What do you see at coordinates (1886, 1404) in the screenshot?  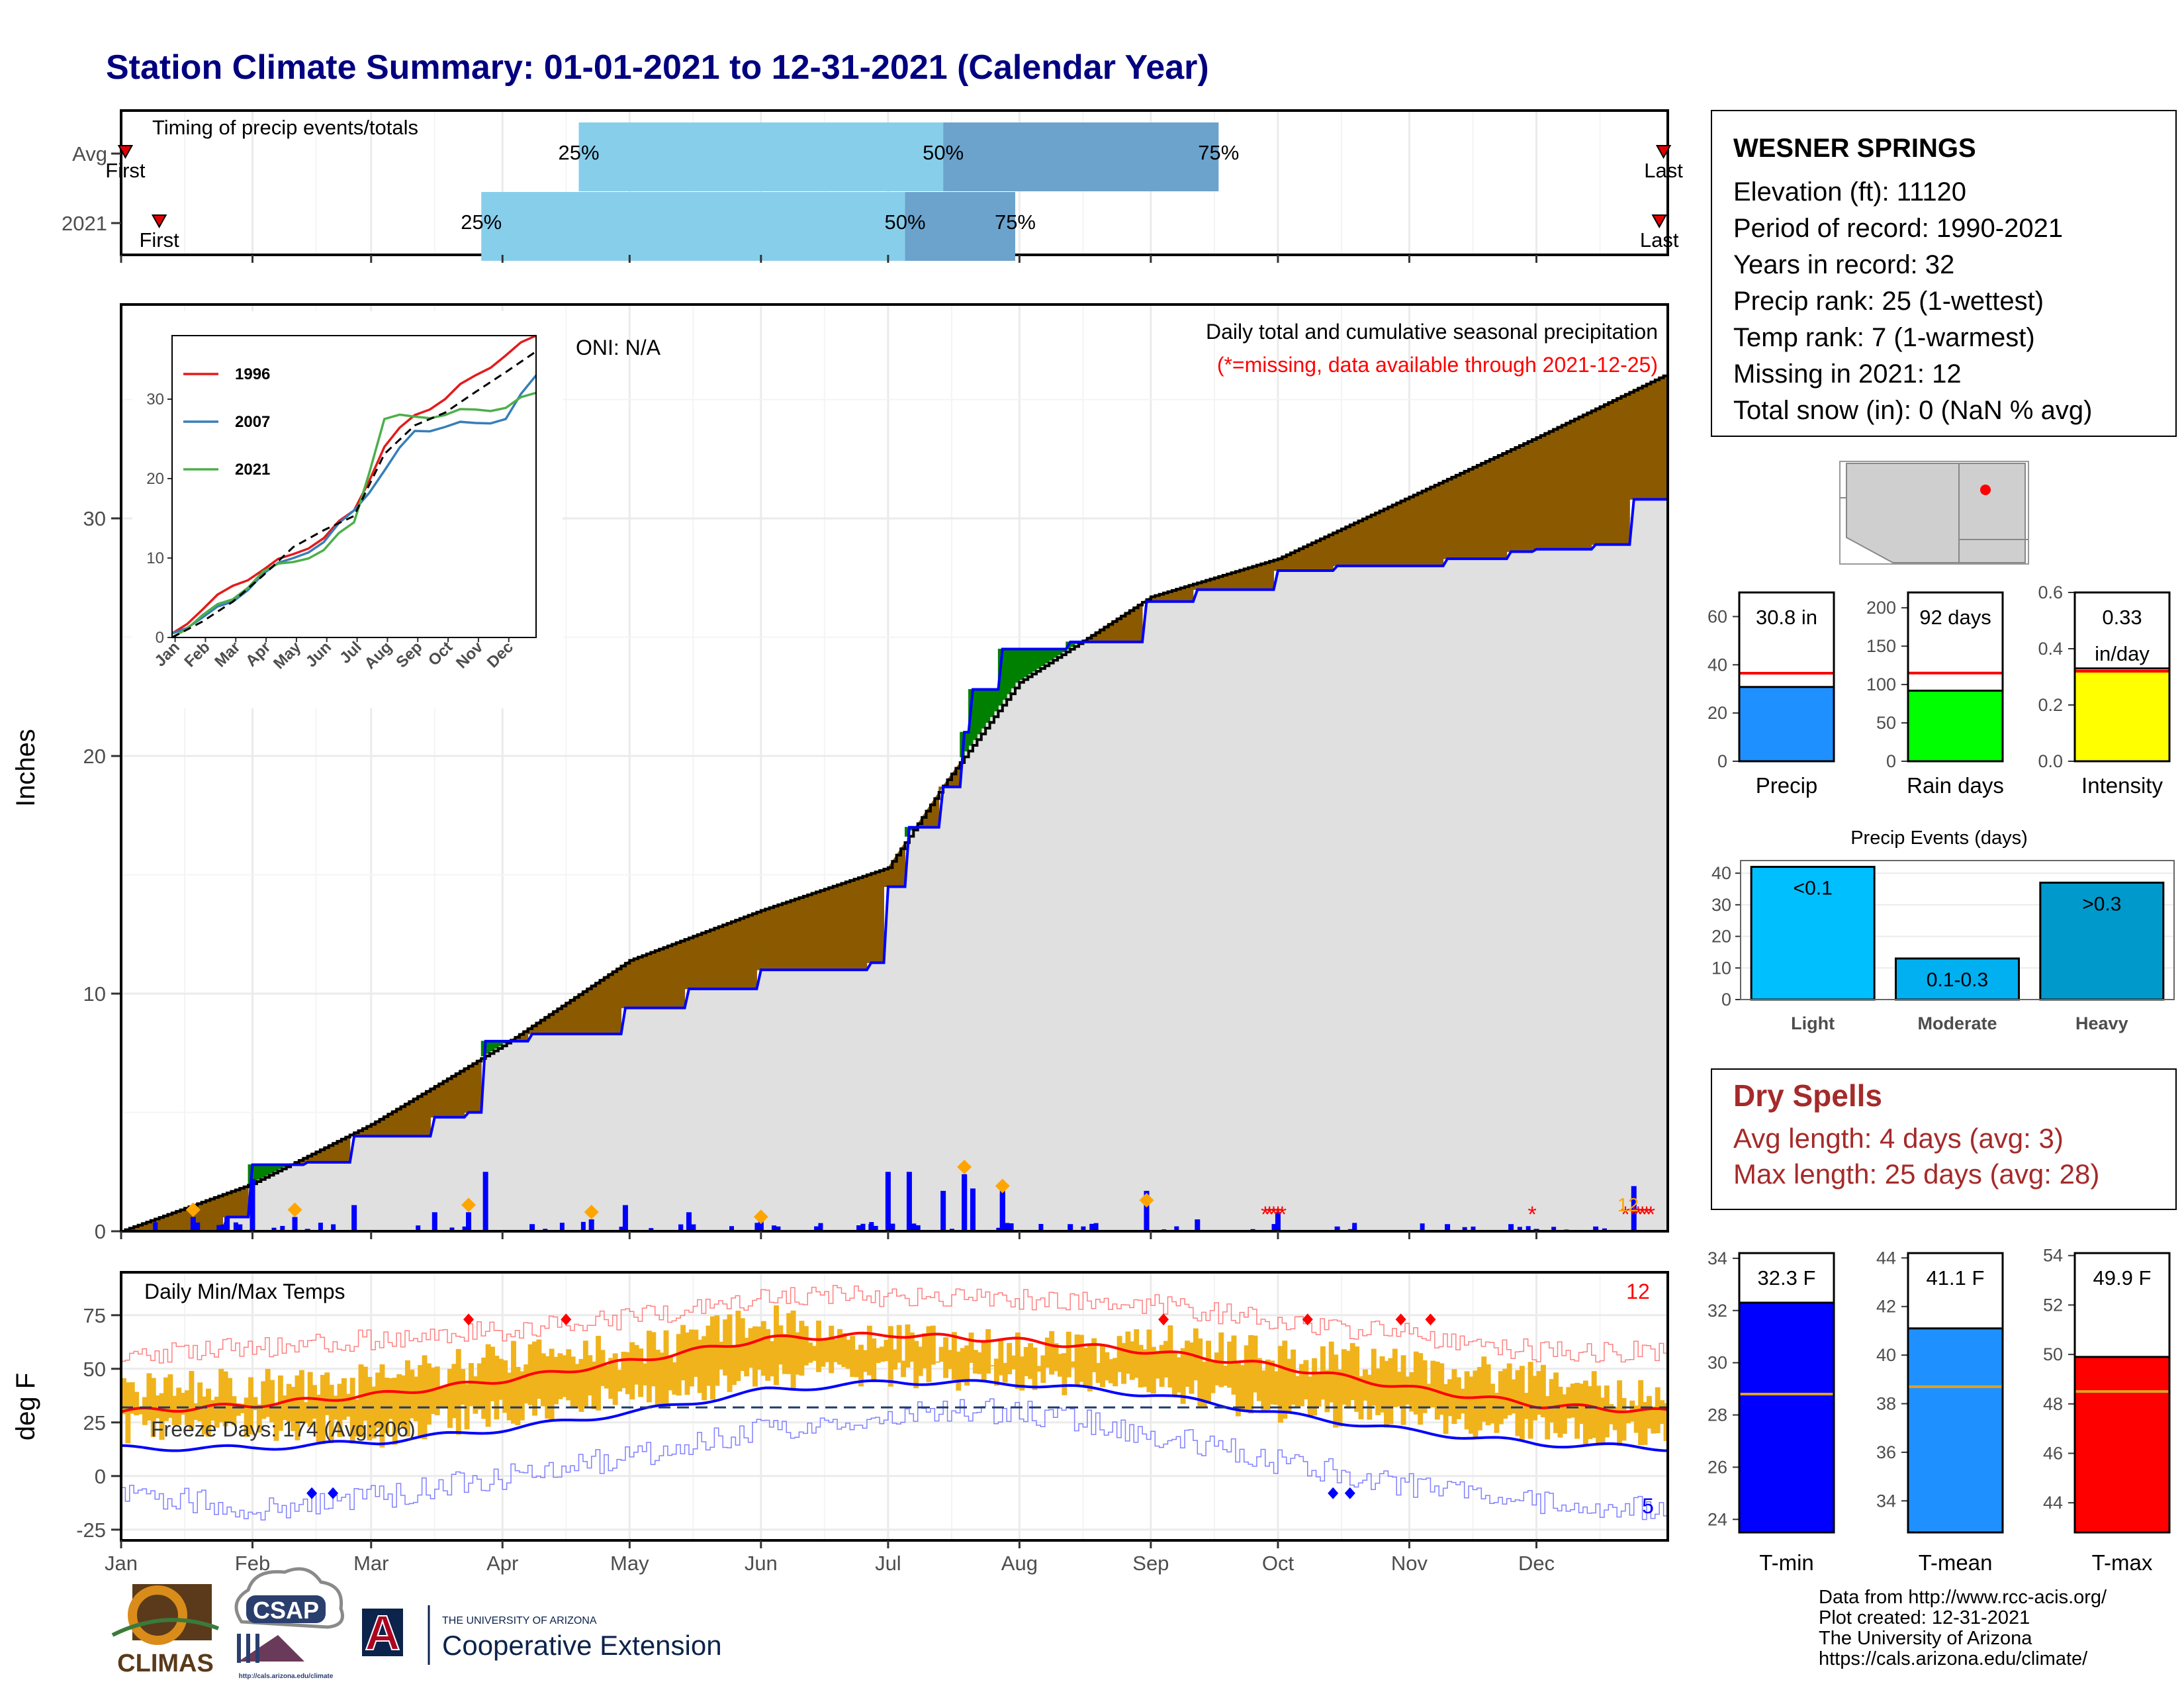 I see `bar-y-tick: 38` at bounding box center [1886, 1404].